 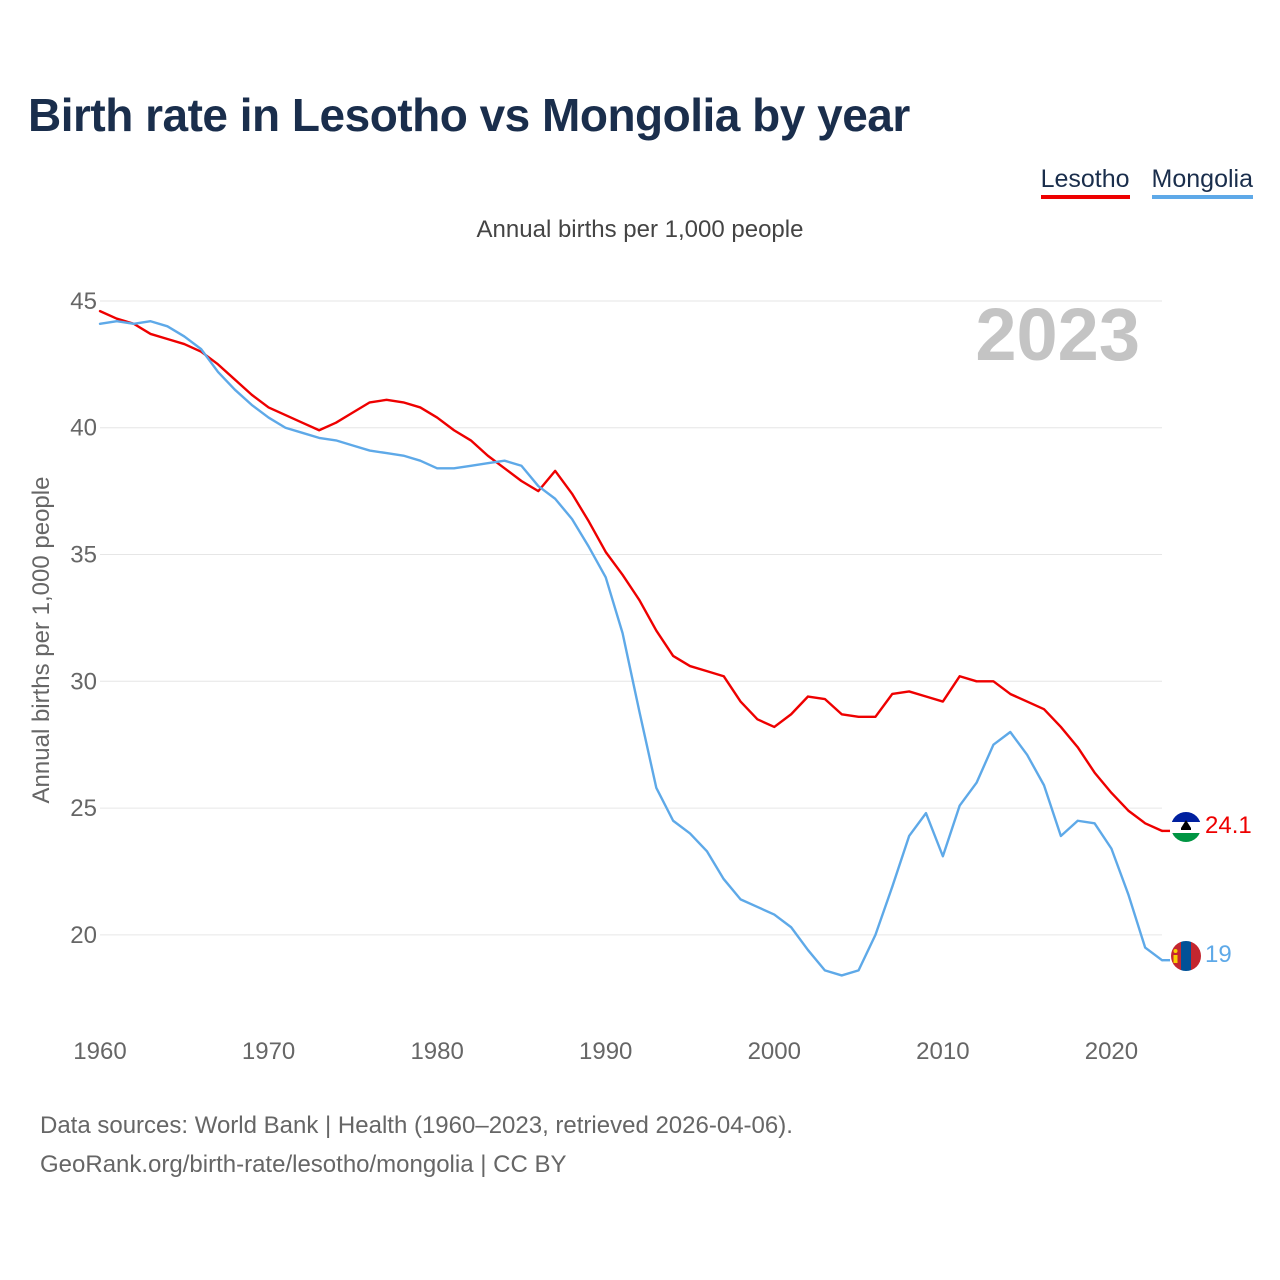 What do you see at coordinates (774, 1051) in the screenshot?
I see `x-tick-label: 2000` at bounding box center [774, 1051].